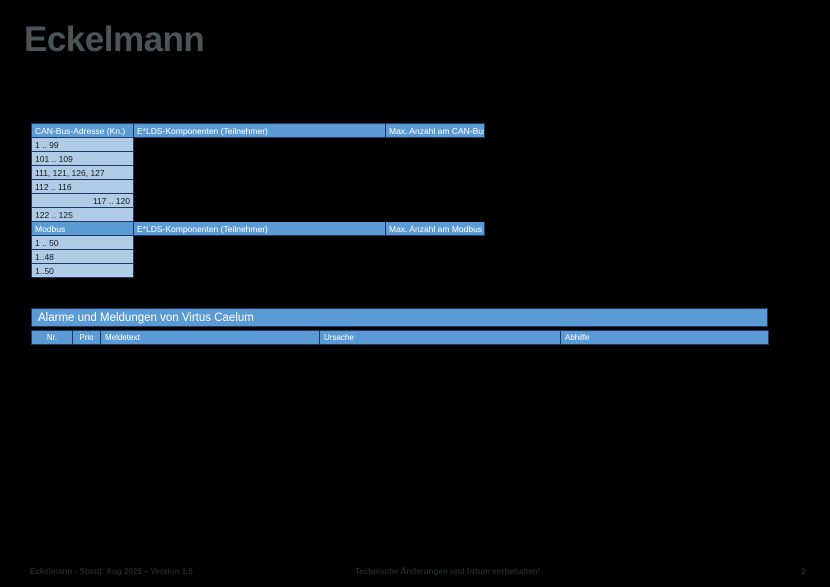 The height and width of the screenshot is (587, 830). Describe the element at coordinates (114, 39) in the screenshot. I see `eckelmann-logo: Eckelmann` at that location.